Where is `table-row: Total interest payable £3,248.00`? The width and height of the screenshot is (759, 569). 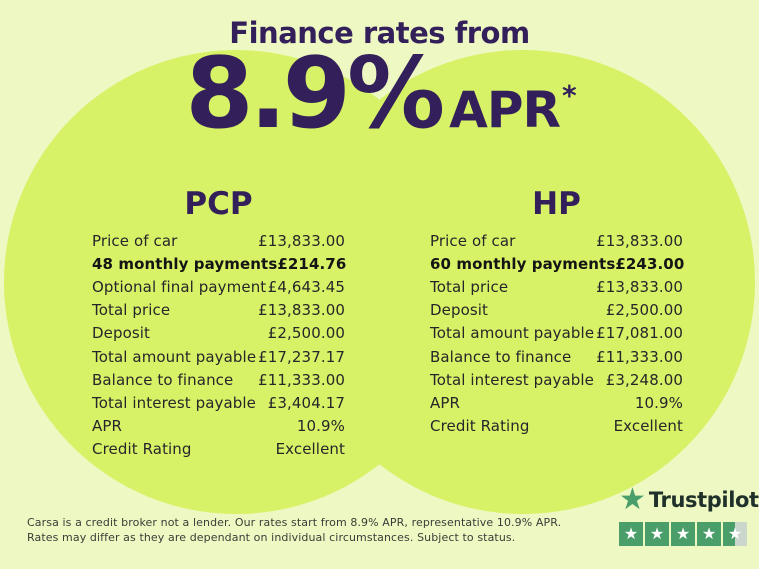
table-row: Total interest payable £3,248.00 is located at coordinates (556, 379).